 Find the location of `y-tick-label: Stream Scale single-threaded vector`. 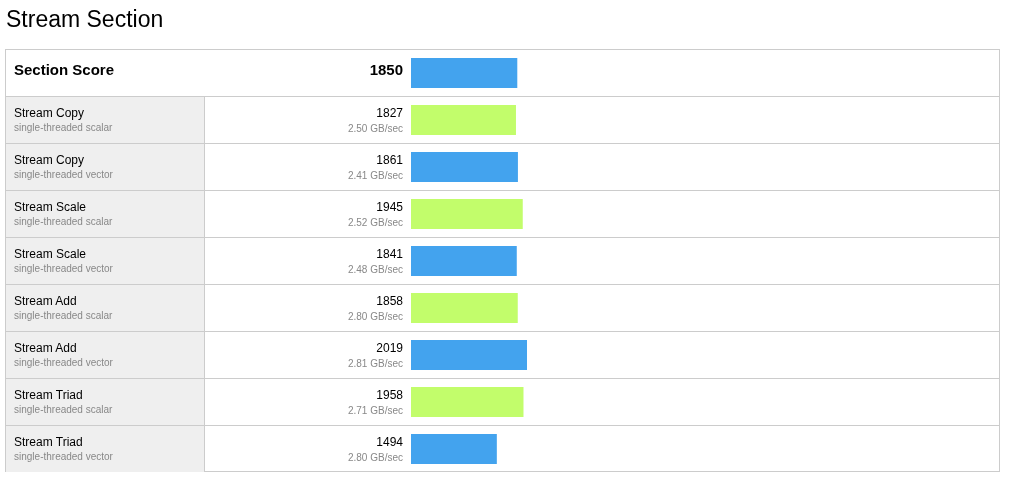

y-tick-label: Stream Scale single-threaded vector is located at coordinates (64, 260).